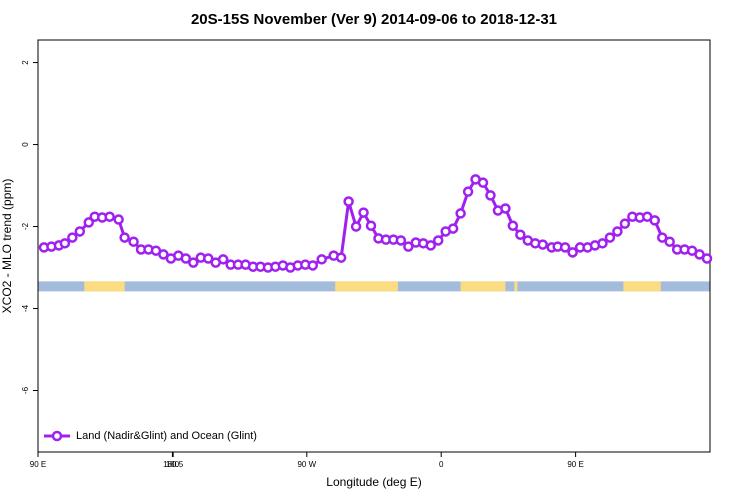 The height and width of the screenshot is (500, 750). What do you see at coordinates (57, 436) in the screenshot?
I see `legend-marker` at bounding box center [57, 436].